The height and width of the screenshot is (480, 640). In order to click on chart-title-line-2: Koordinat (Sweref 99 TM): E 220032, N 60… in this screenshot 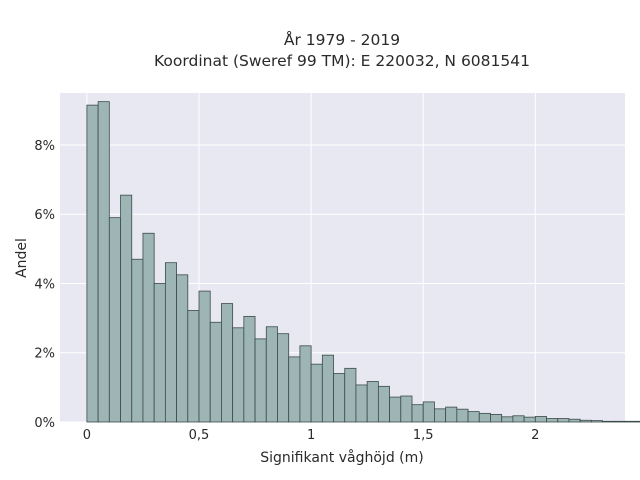, I will do `click(342, 61)`.